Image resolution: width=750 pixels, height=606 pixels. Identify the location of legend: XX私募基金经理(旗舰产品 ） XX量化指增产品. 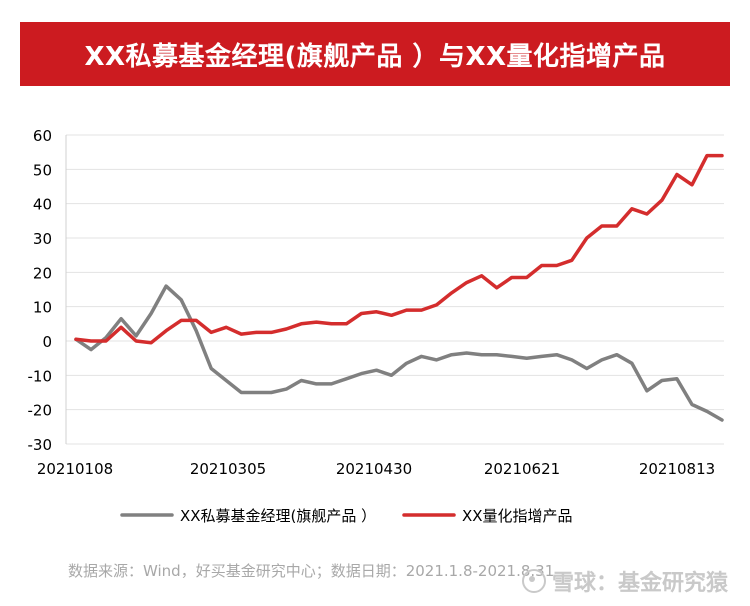
(346, 516).